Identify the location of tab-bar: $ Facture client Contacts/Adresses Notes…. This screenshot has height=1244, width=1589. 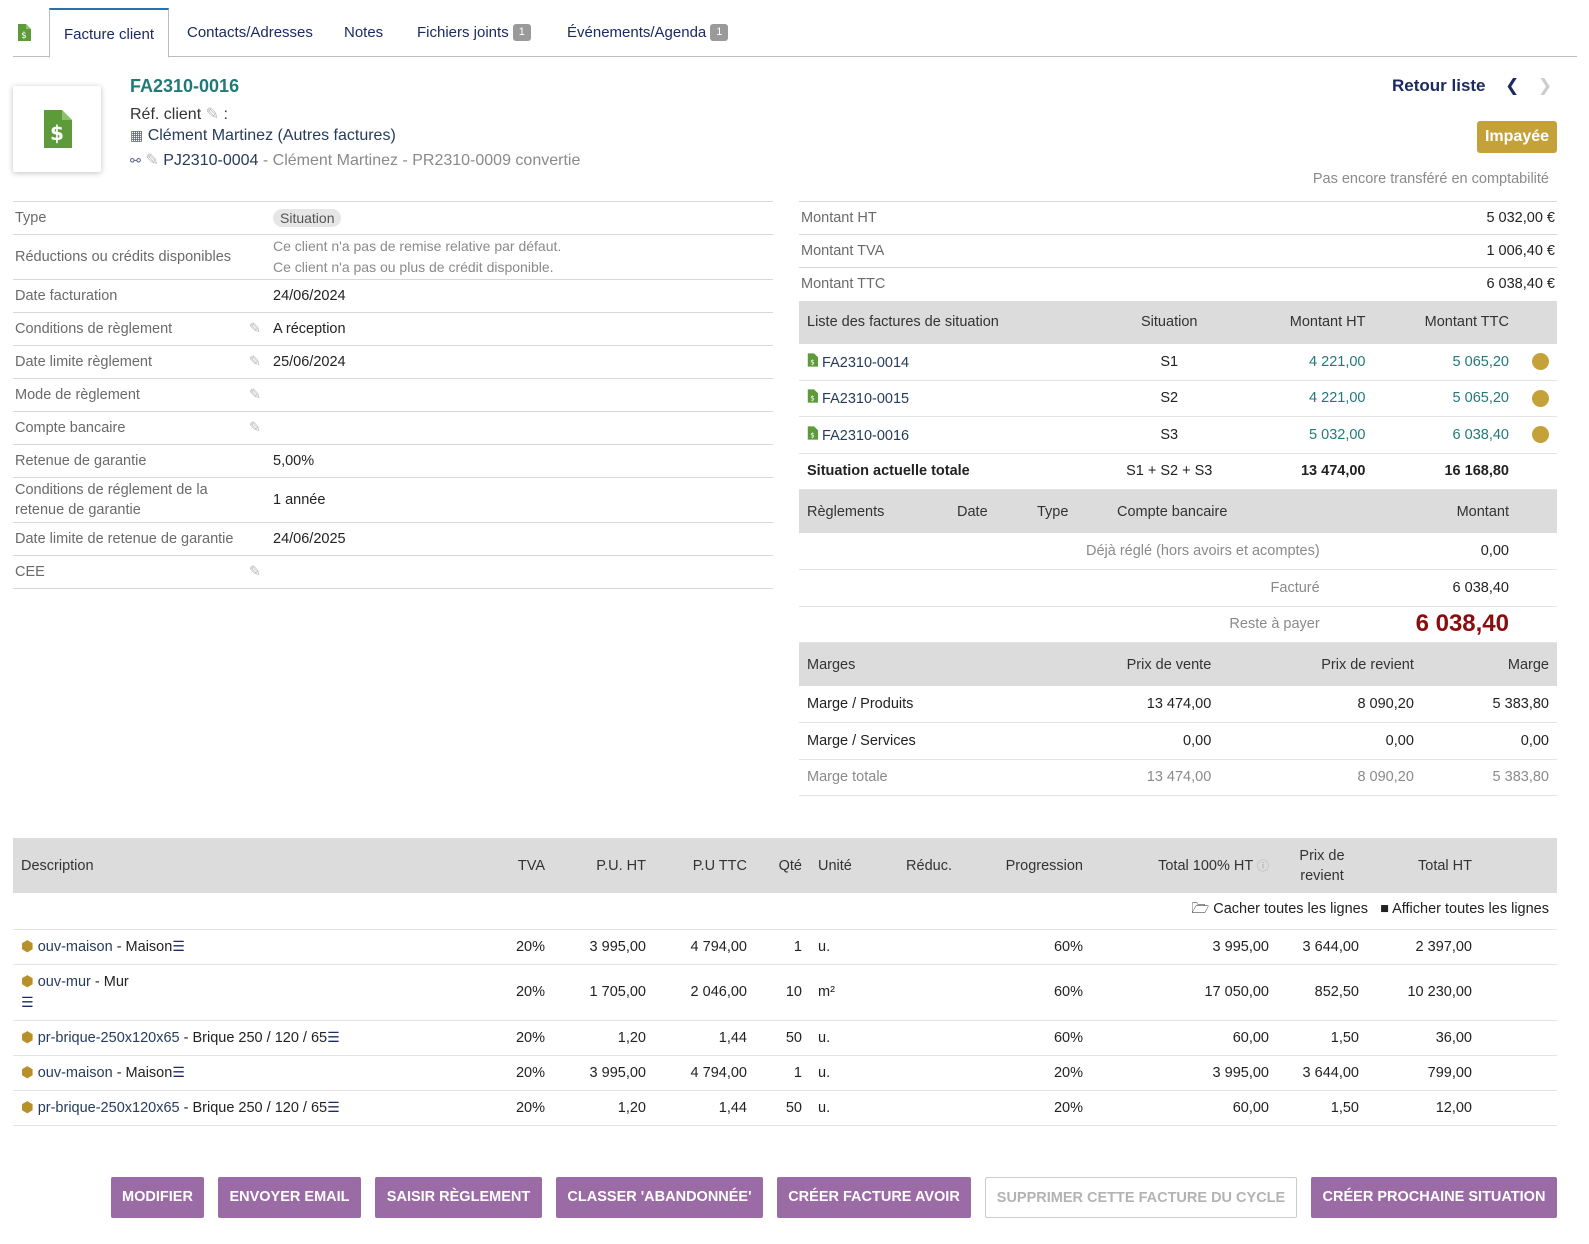
(795, 33).